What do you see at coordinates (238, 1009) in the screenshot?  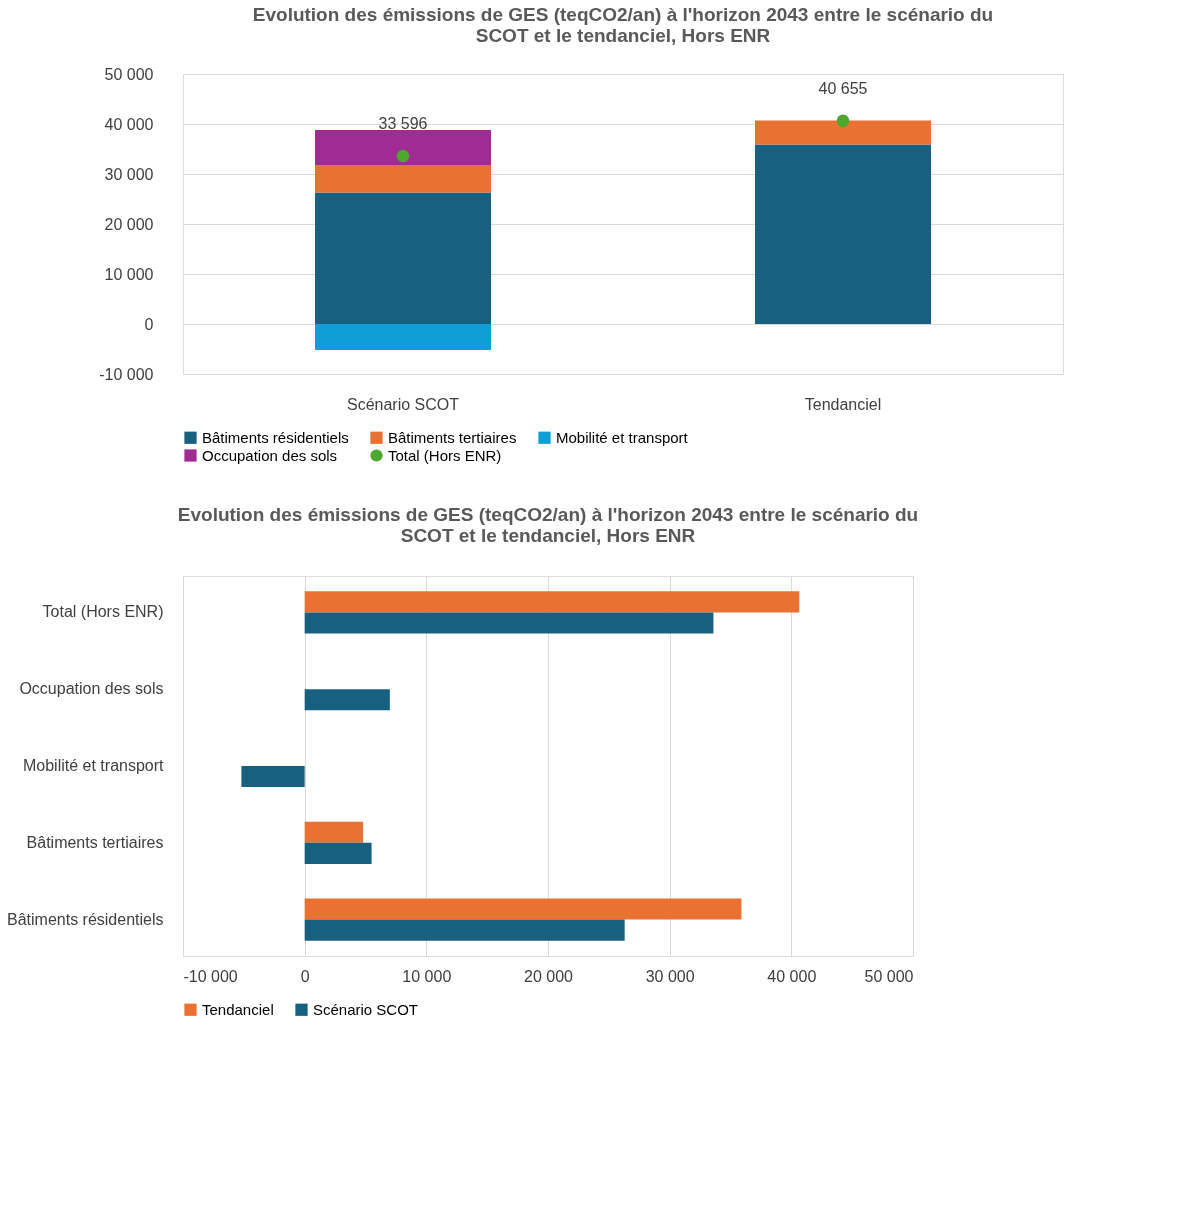 I see `legend-label: Tendanciel` at bounding box center [238, 1009].